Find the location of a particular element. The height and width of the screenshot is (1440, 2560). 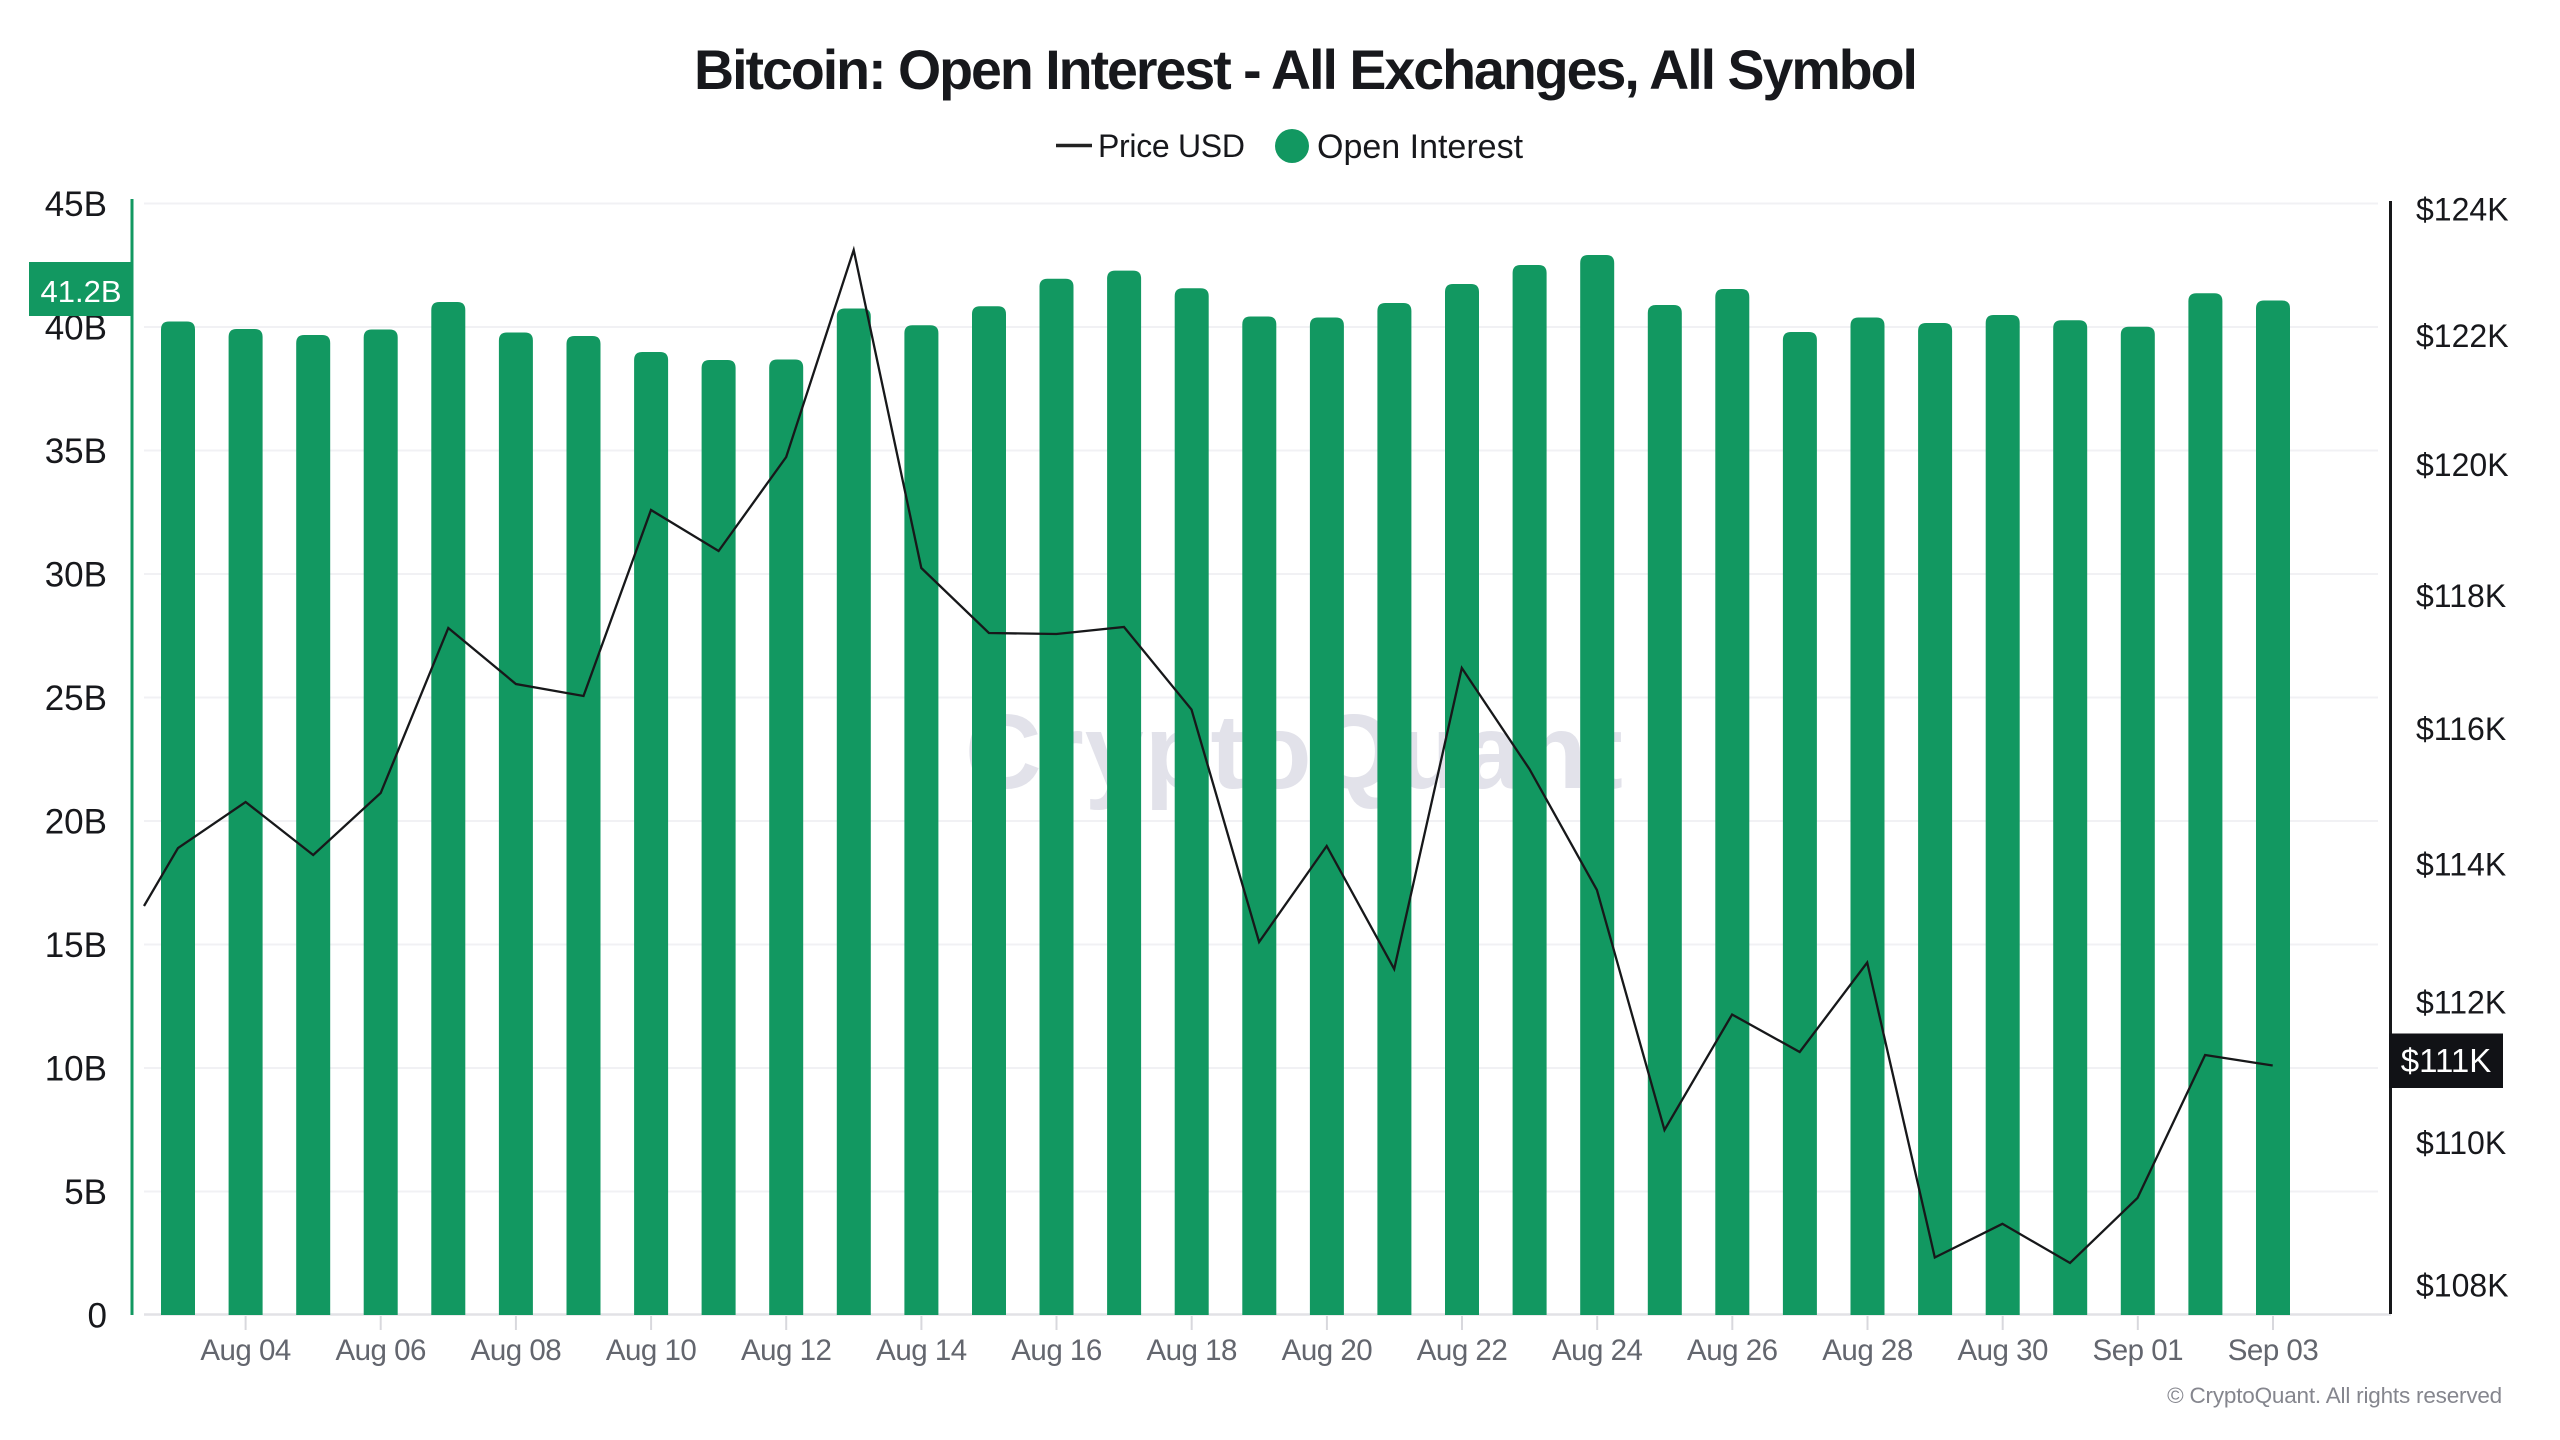

svg-text: 15B is located at coordinates (76, 945).